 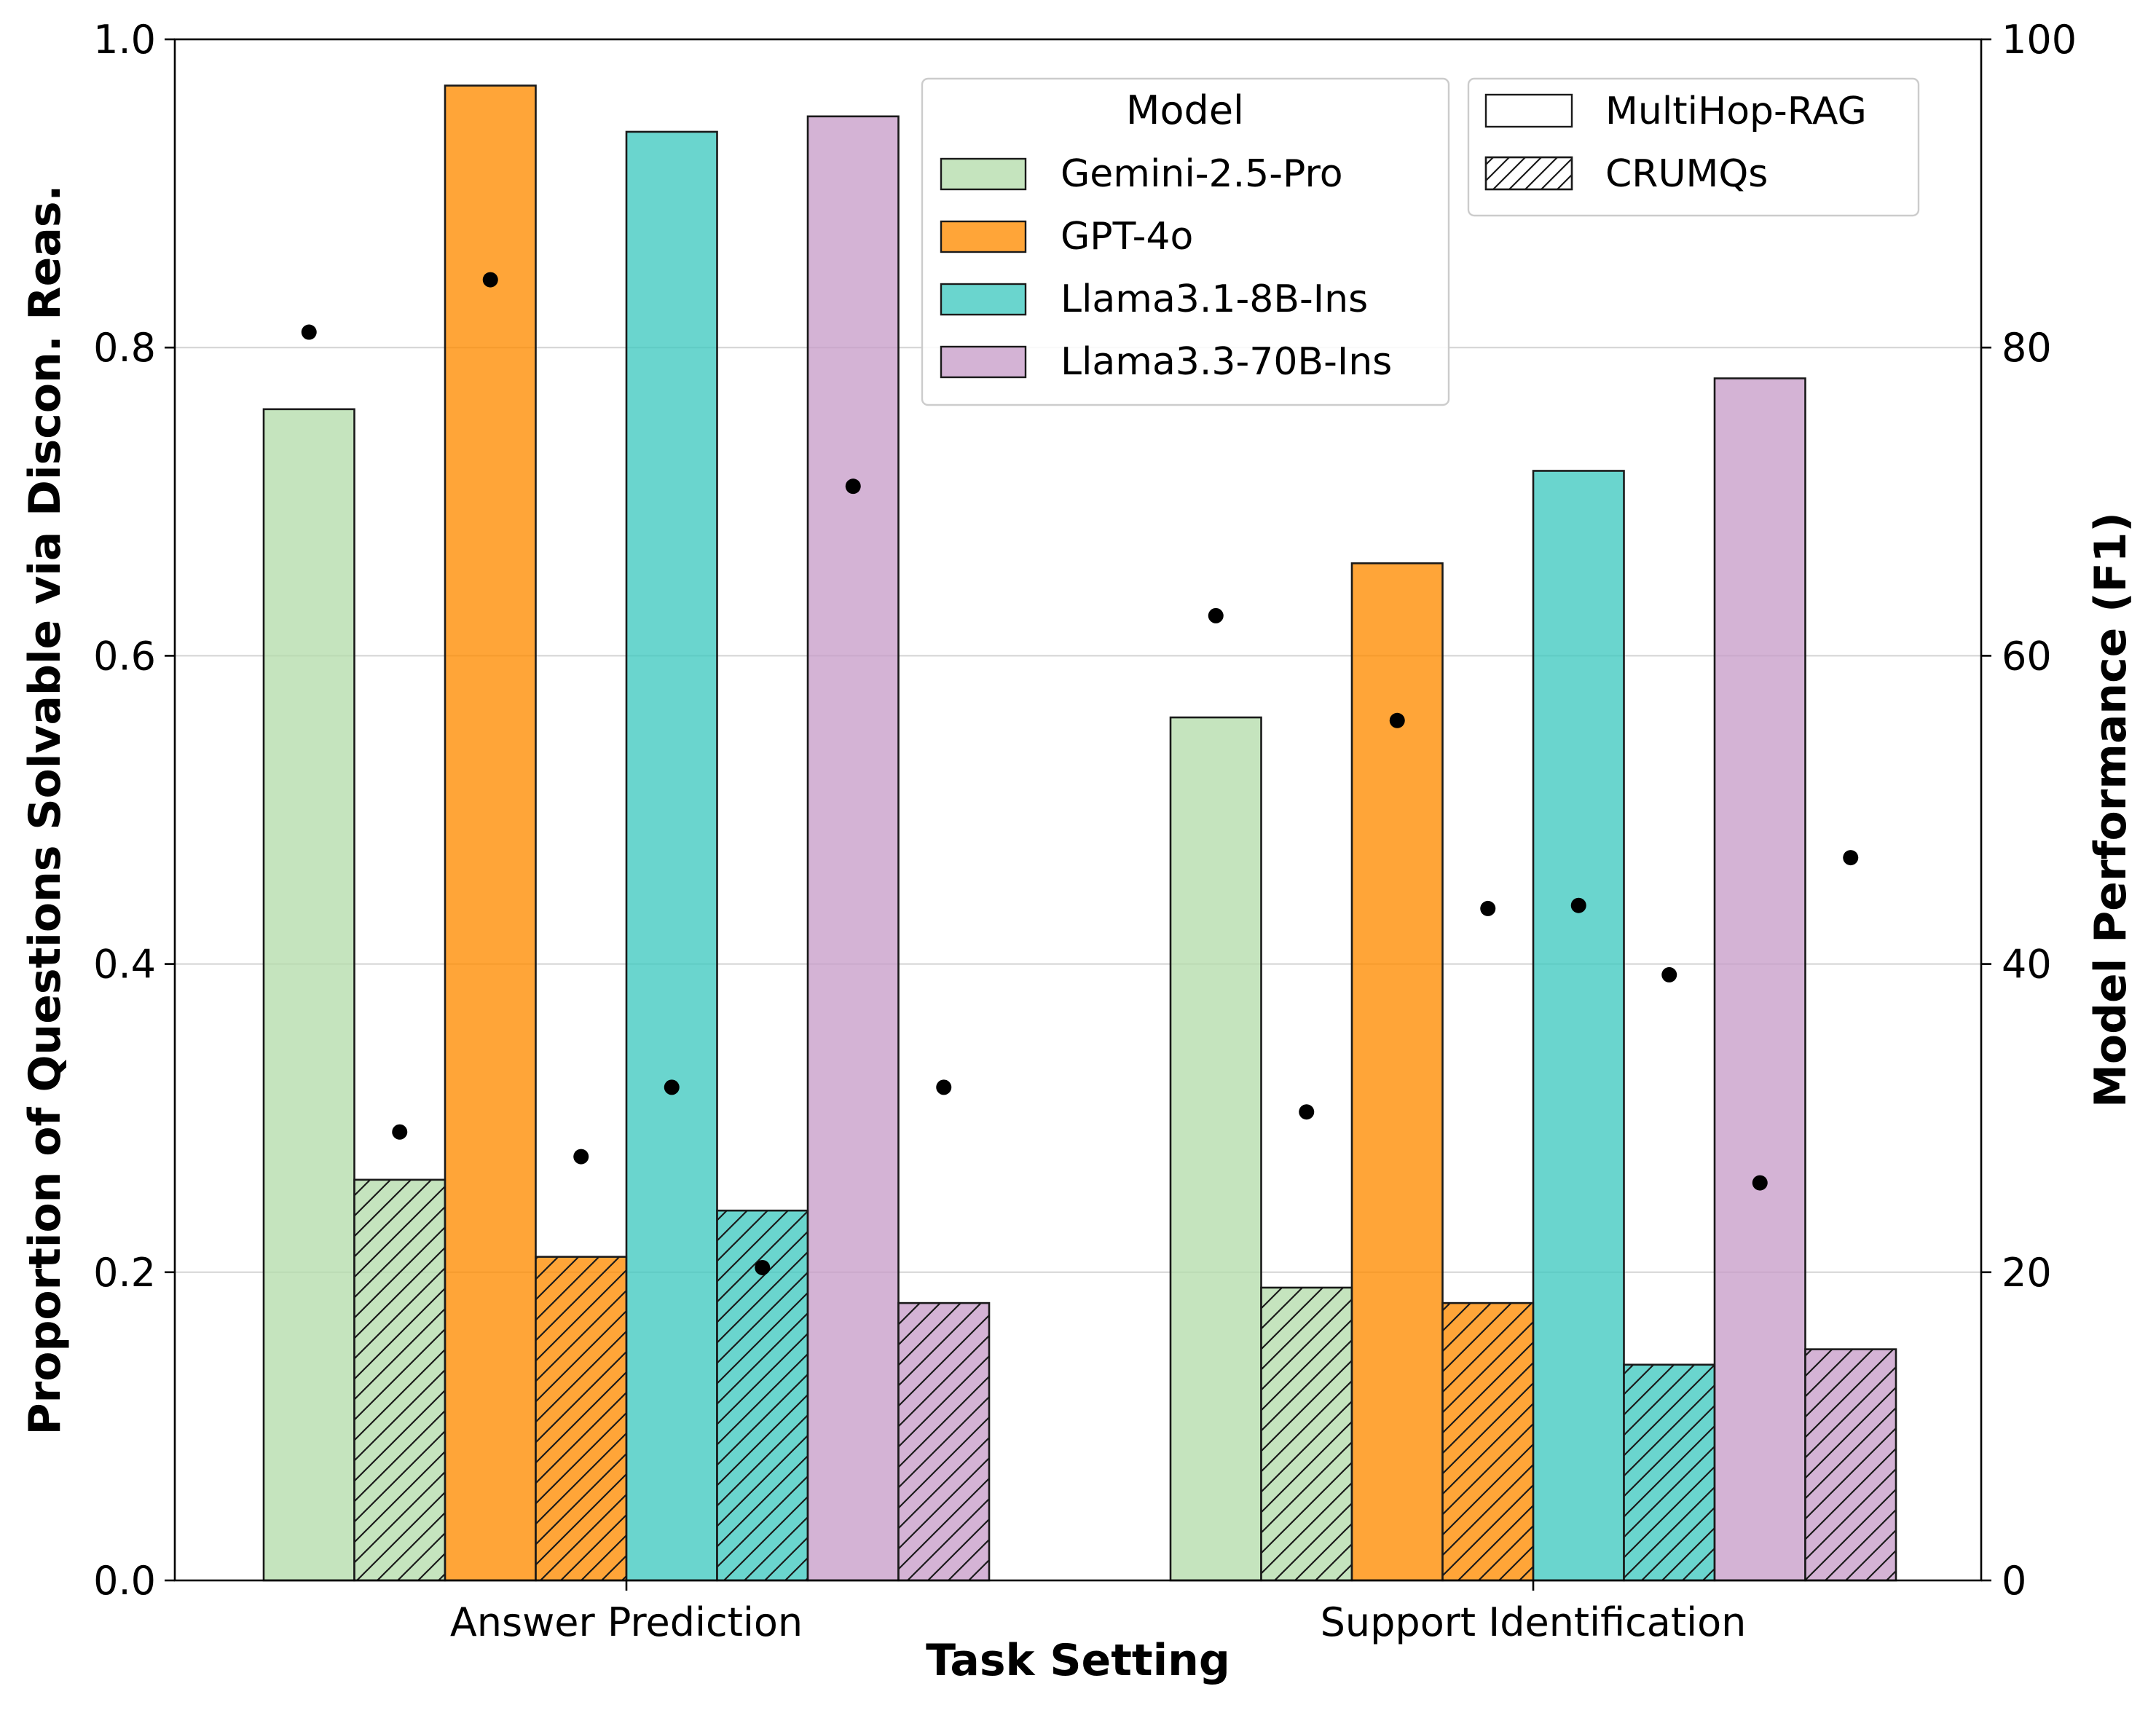 I want to click on legend-label: GPT-4o, so click(x=1127, y=237).